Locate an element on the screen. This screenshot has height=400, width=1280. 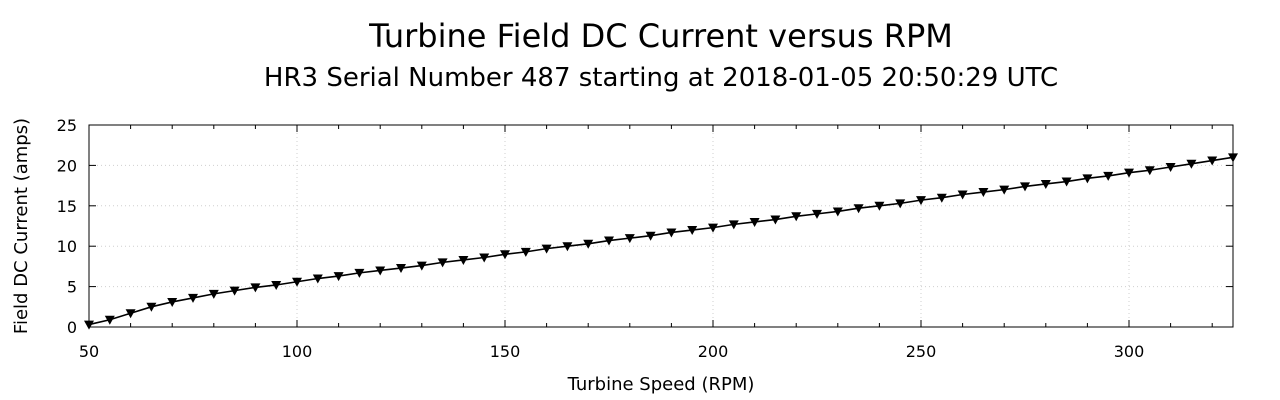
y-tick-label: 20 is located at coordinates (67, 165).